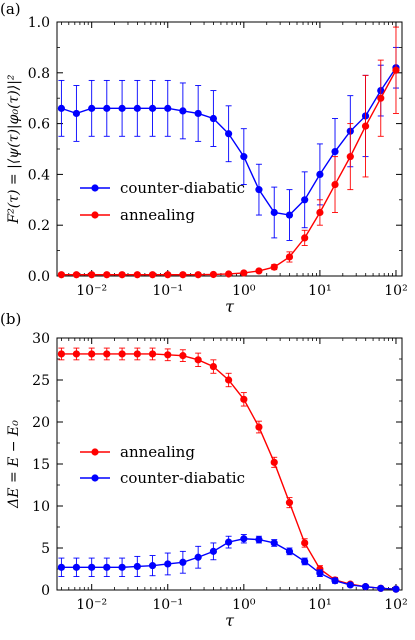  I want to click on y-tick-label: 1.0, so click(39, 23).